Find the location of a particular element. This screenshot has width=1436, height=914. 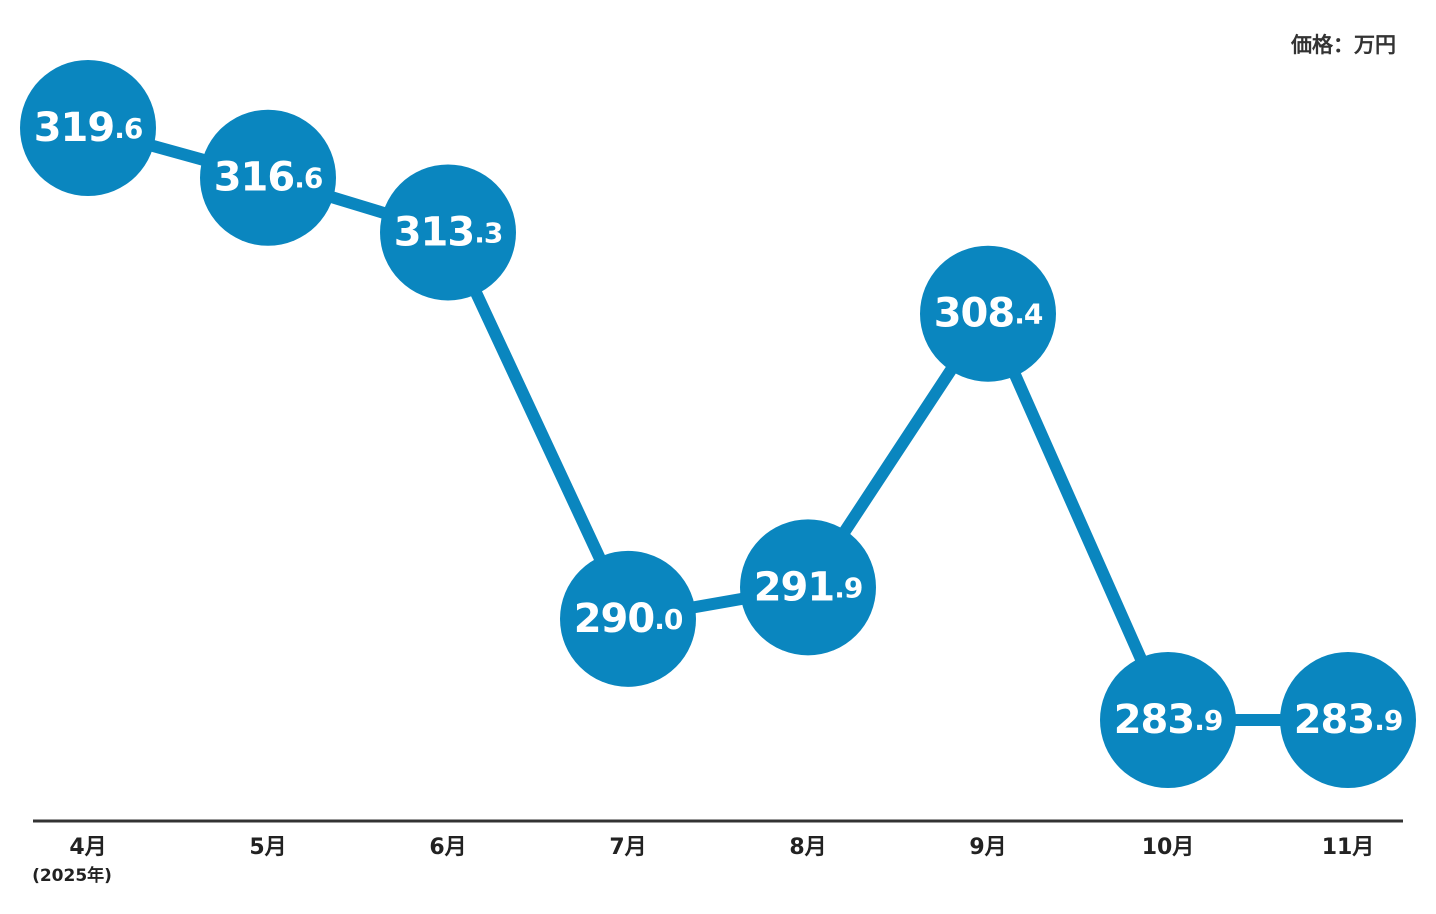

value-label: 319.6 is located at coordinates (88, 128).